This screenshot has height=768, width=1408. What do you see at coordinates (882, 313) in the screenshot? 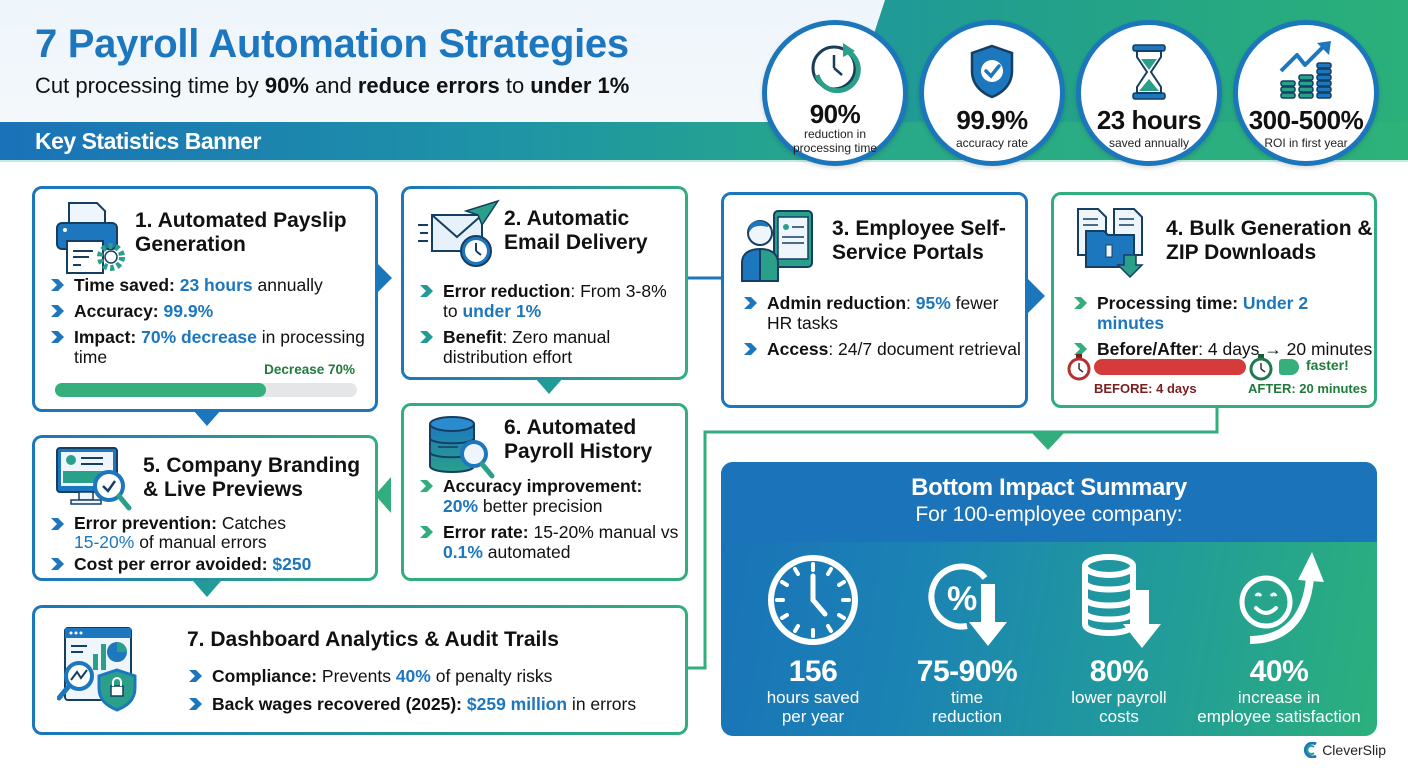
I see `bullet-item: Admin reduction: 95% fewer HR tasks` at bounding box center [882, 313].